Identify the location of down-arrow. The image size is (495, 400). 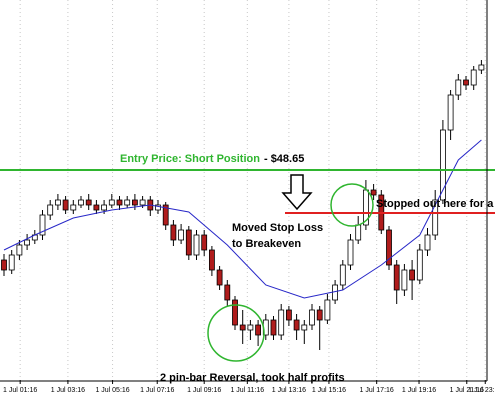
(297, 192).